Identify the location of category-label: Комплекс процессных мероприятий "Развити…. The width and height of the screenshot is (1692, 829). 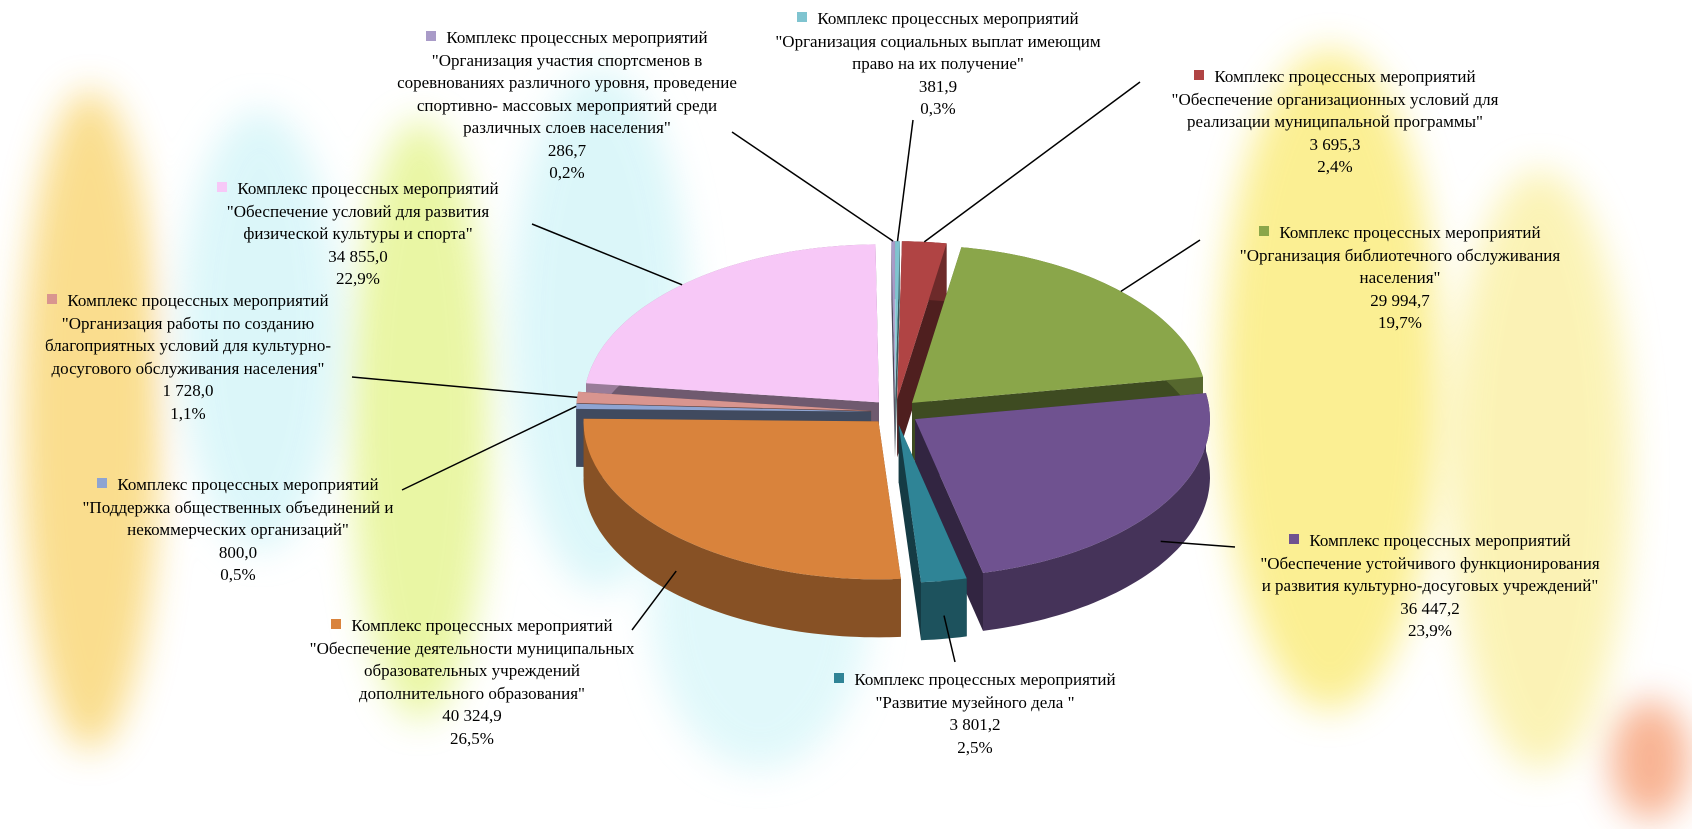
(985, 691).